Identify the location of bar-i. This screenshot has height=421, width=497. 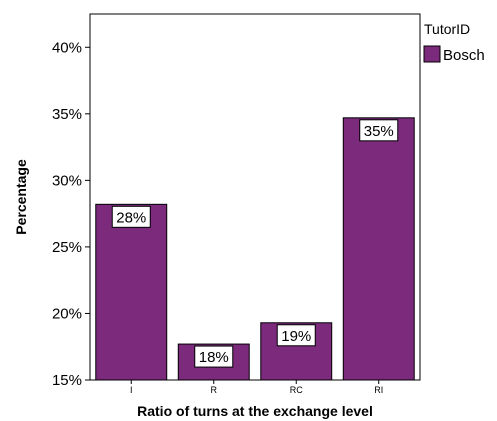
(131, 292).